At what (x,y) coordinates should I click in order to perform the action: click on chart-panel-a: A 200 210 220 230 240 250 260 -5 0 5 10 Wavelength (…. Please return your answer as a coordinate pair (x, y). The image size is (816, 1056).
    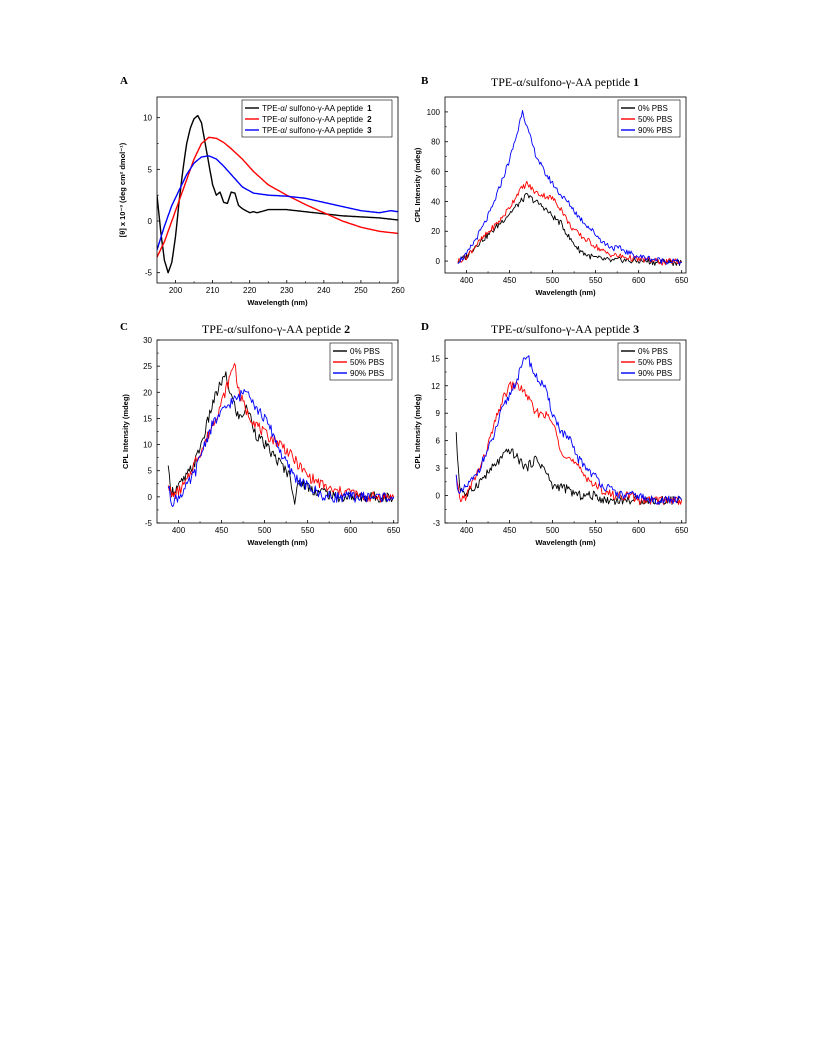
    Looking at the image, I should click on (261, 191).